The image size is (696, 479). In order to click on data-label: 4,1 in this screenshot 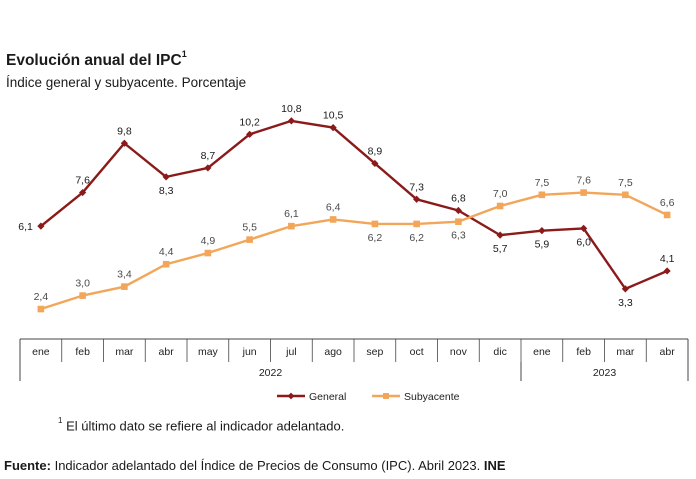, I will do `click(667, 259)`.